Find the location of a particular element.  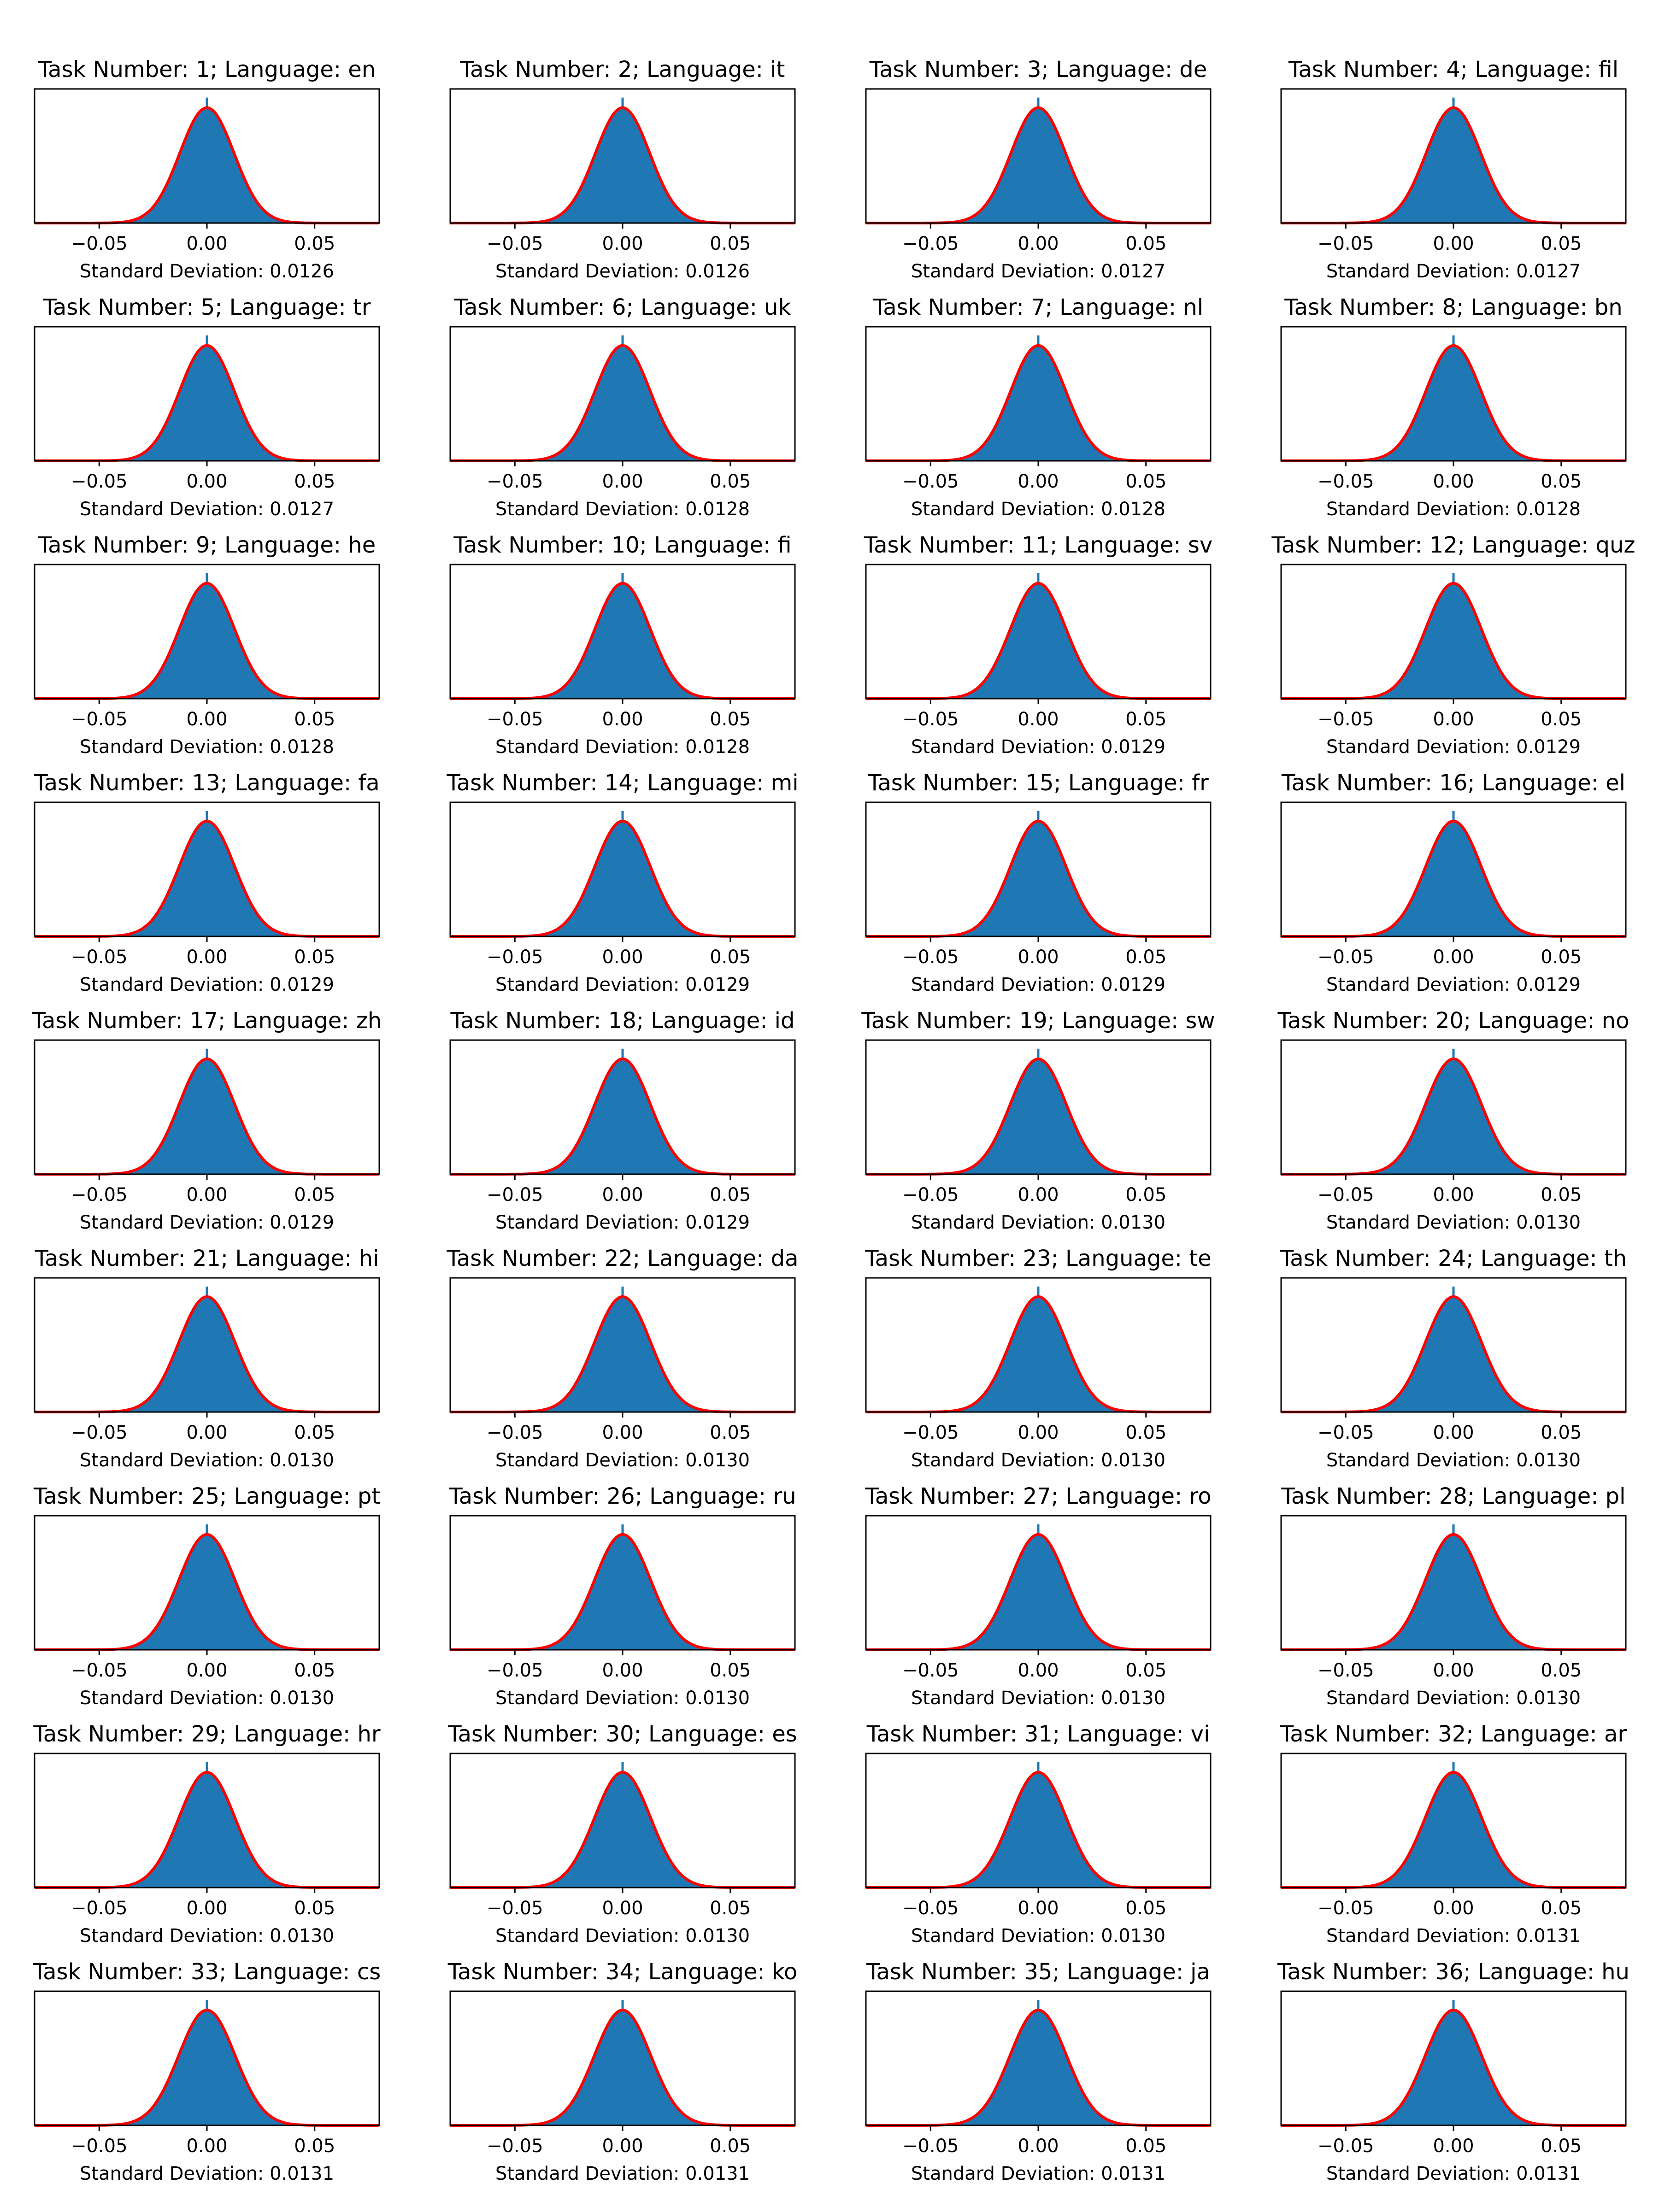

panel-title: Task Number: 26; Language: ru is located at coordinates (622, 1496).